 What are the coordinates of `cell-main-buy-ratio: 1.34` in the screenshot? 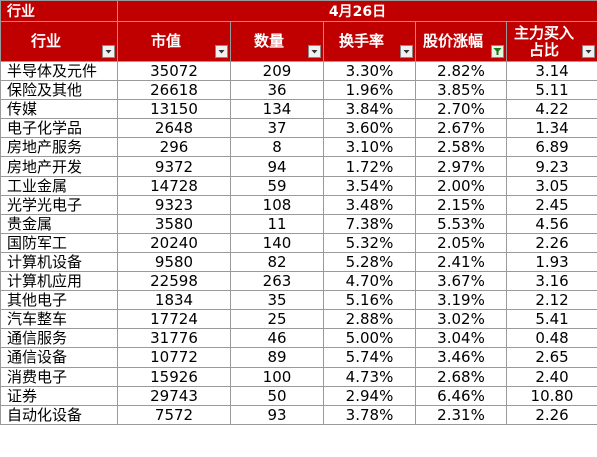 It's located at (551, 128).